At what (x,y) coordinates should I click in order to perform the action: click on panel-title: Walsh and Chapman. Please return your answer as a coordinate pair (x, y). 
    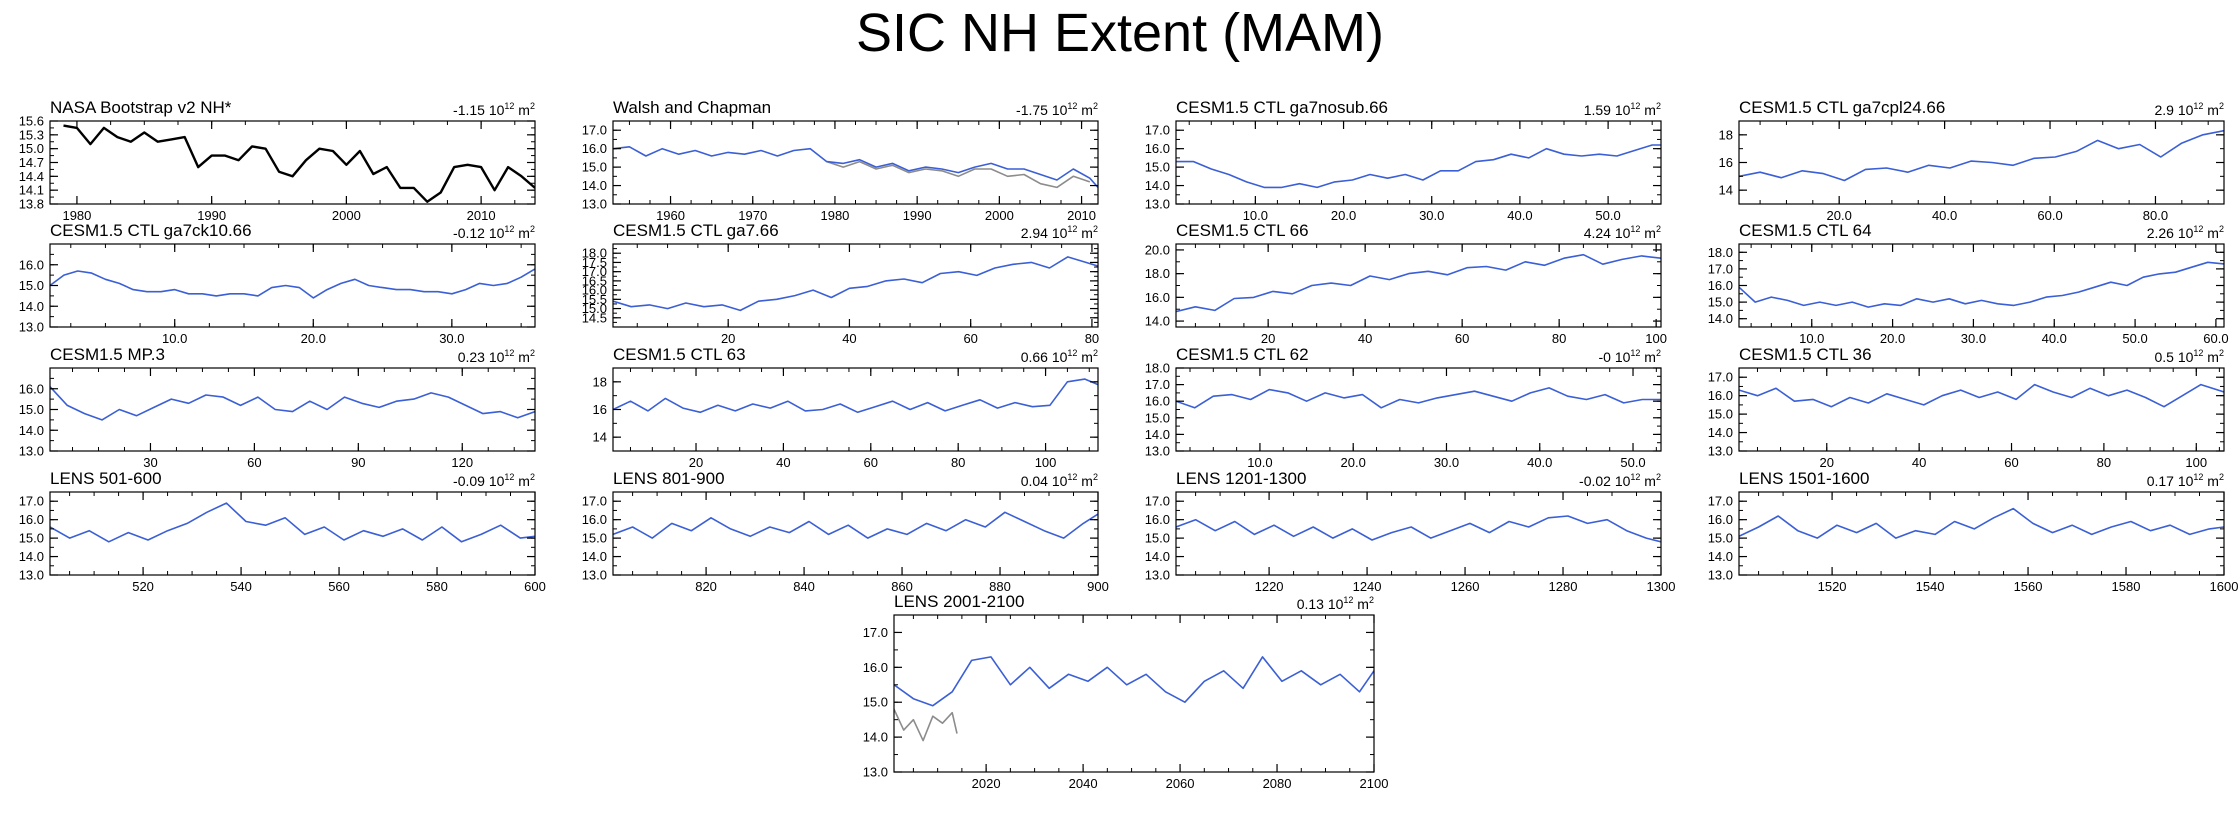
    Looking at the image, I should click on (692, 107).